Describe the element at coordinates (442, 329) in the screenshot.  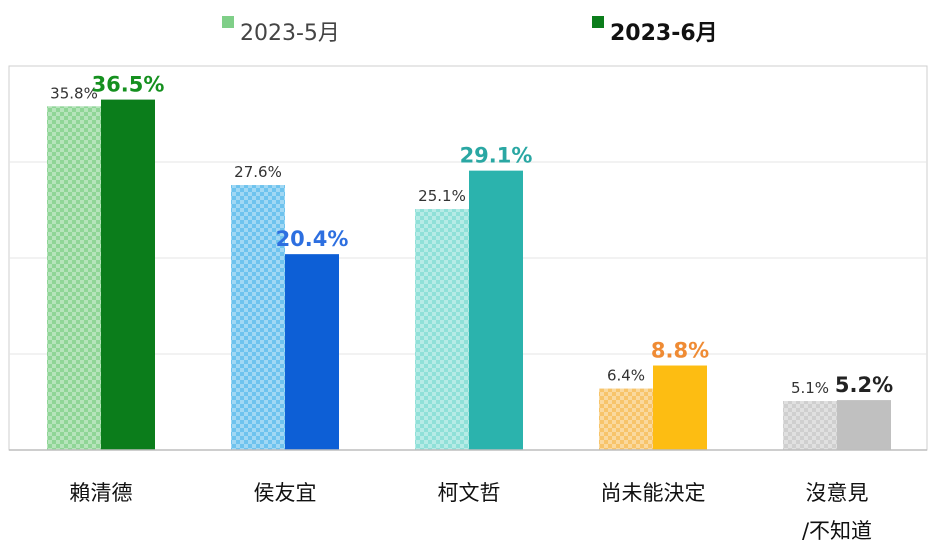
I see `bar-pattern-s0-c2` at that location.